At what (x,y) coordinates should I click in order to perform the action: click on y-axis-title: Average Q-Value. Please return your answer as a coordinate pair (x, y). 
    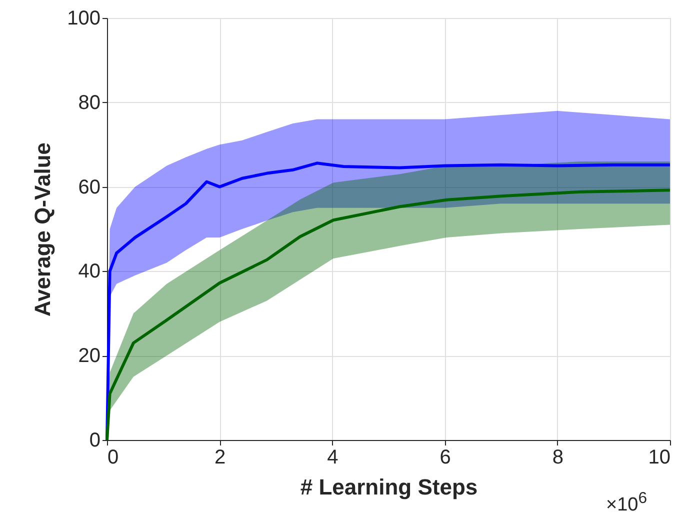
    Looking at the image, I should click on (43, 229).